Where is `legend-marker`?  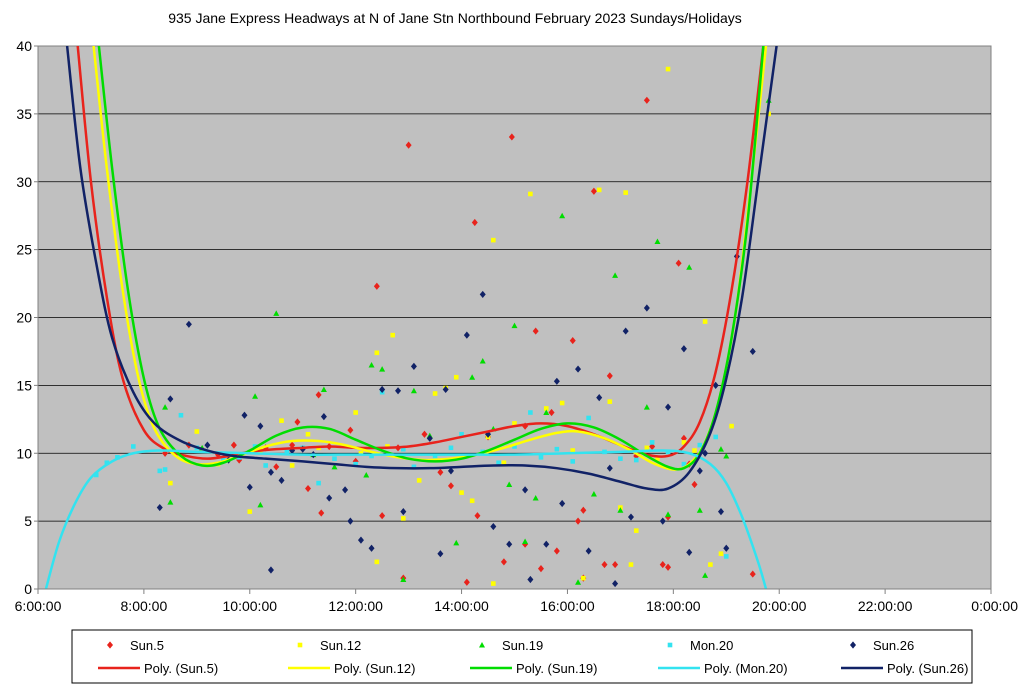 legend-marker is located at coordinates (482, 645).